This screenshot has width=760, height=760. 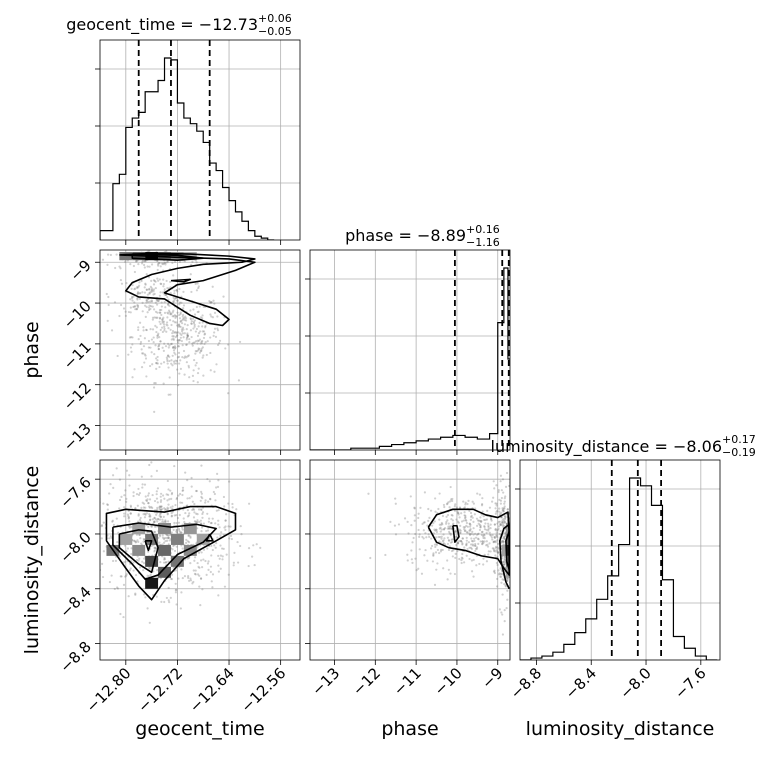 I want to click on density-cell, so click(x=190, y=550).